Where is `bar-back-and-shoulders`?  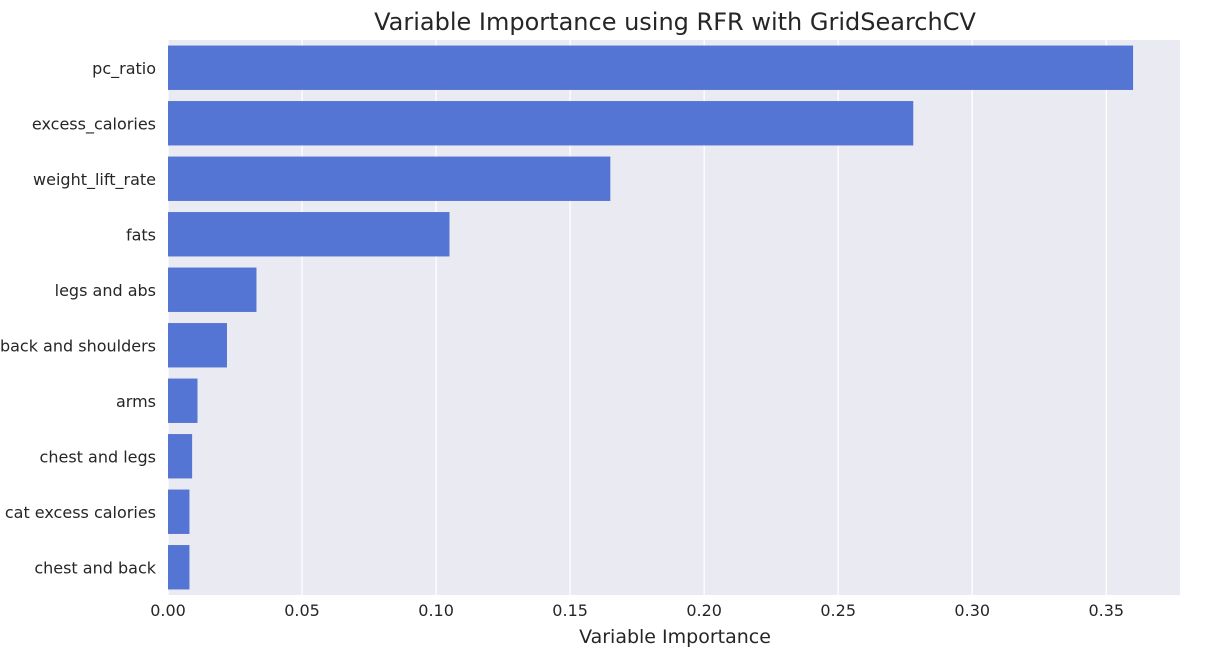
bar-back-and-shoulders is located at coordinates (197, 345).